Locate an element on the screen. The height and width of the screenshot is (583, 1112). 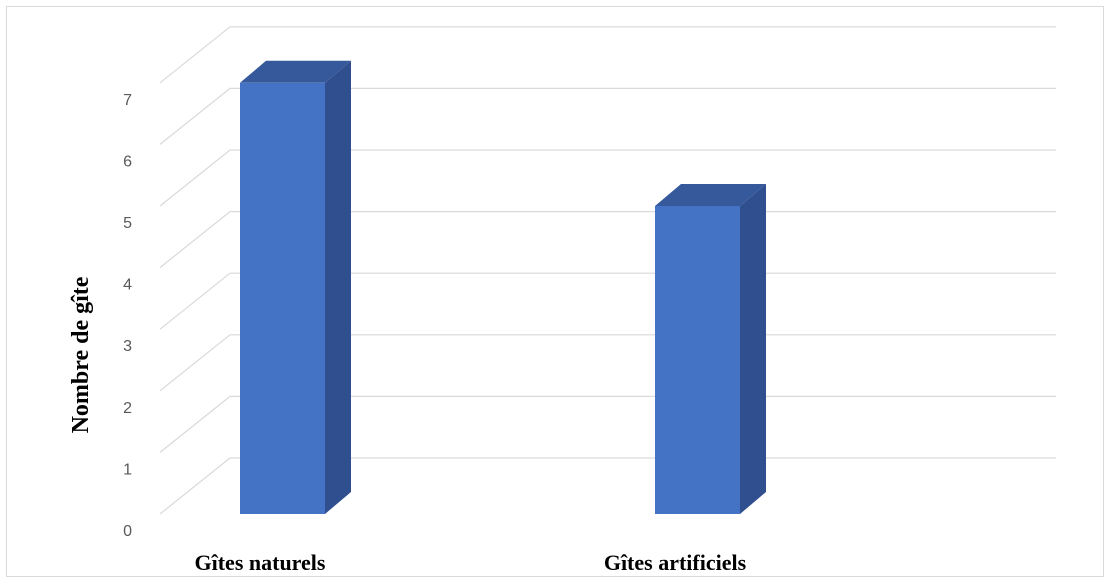
category-label: Gîtes artificiels is located at coordinates (675, 562).